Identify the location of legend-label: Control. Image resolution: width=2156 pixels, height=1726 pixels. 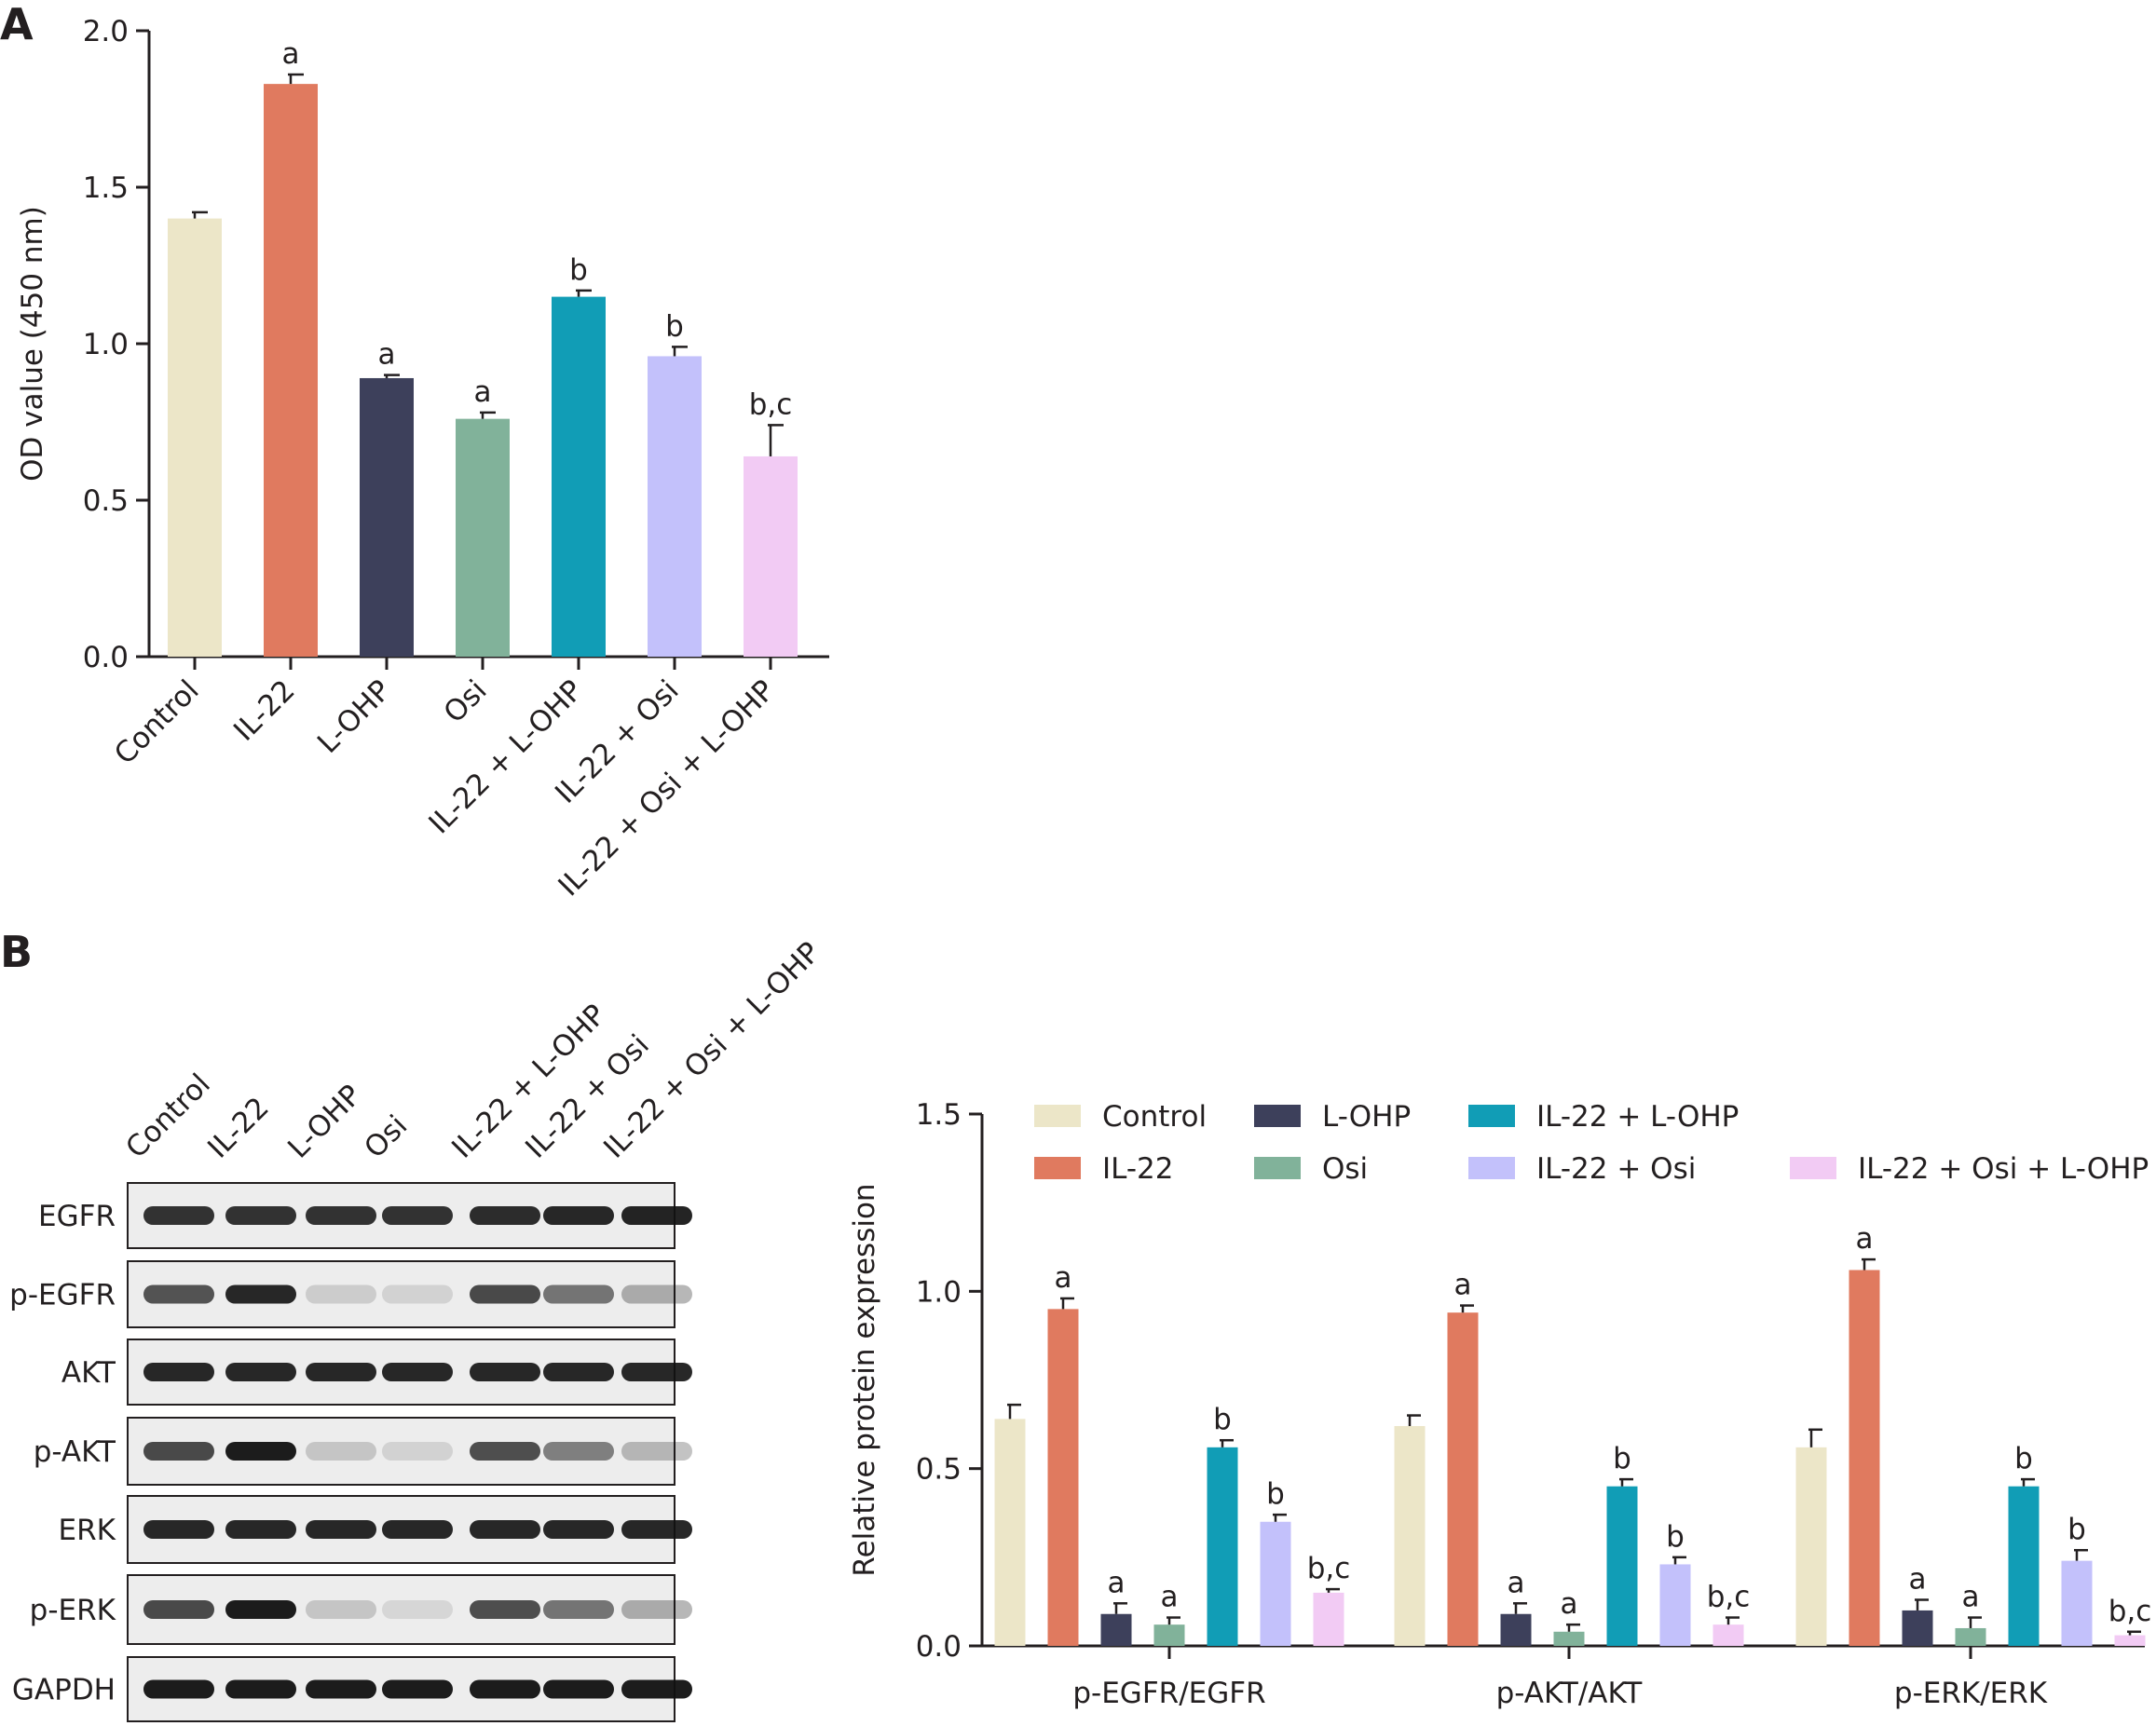
(1154, 1117).